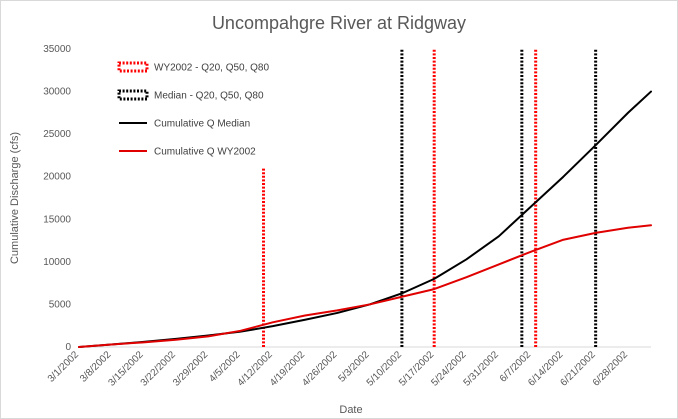 The image size is (678, 419). Describe the element at coordinates (60, 304) in the screenshot. I see `y-tick-label: 5000` at that location.